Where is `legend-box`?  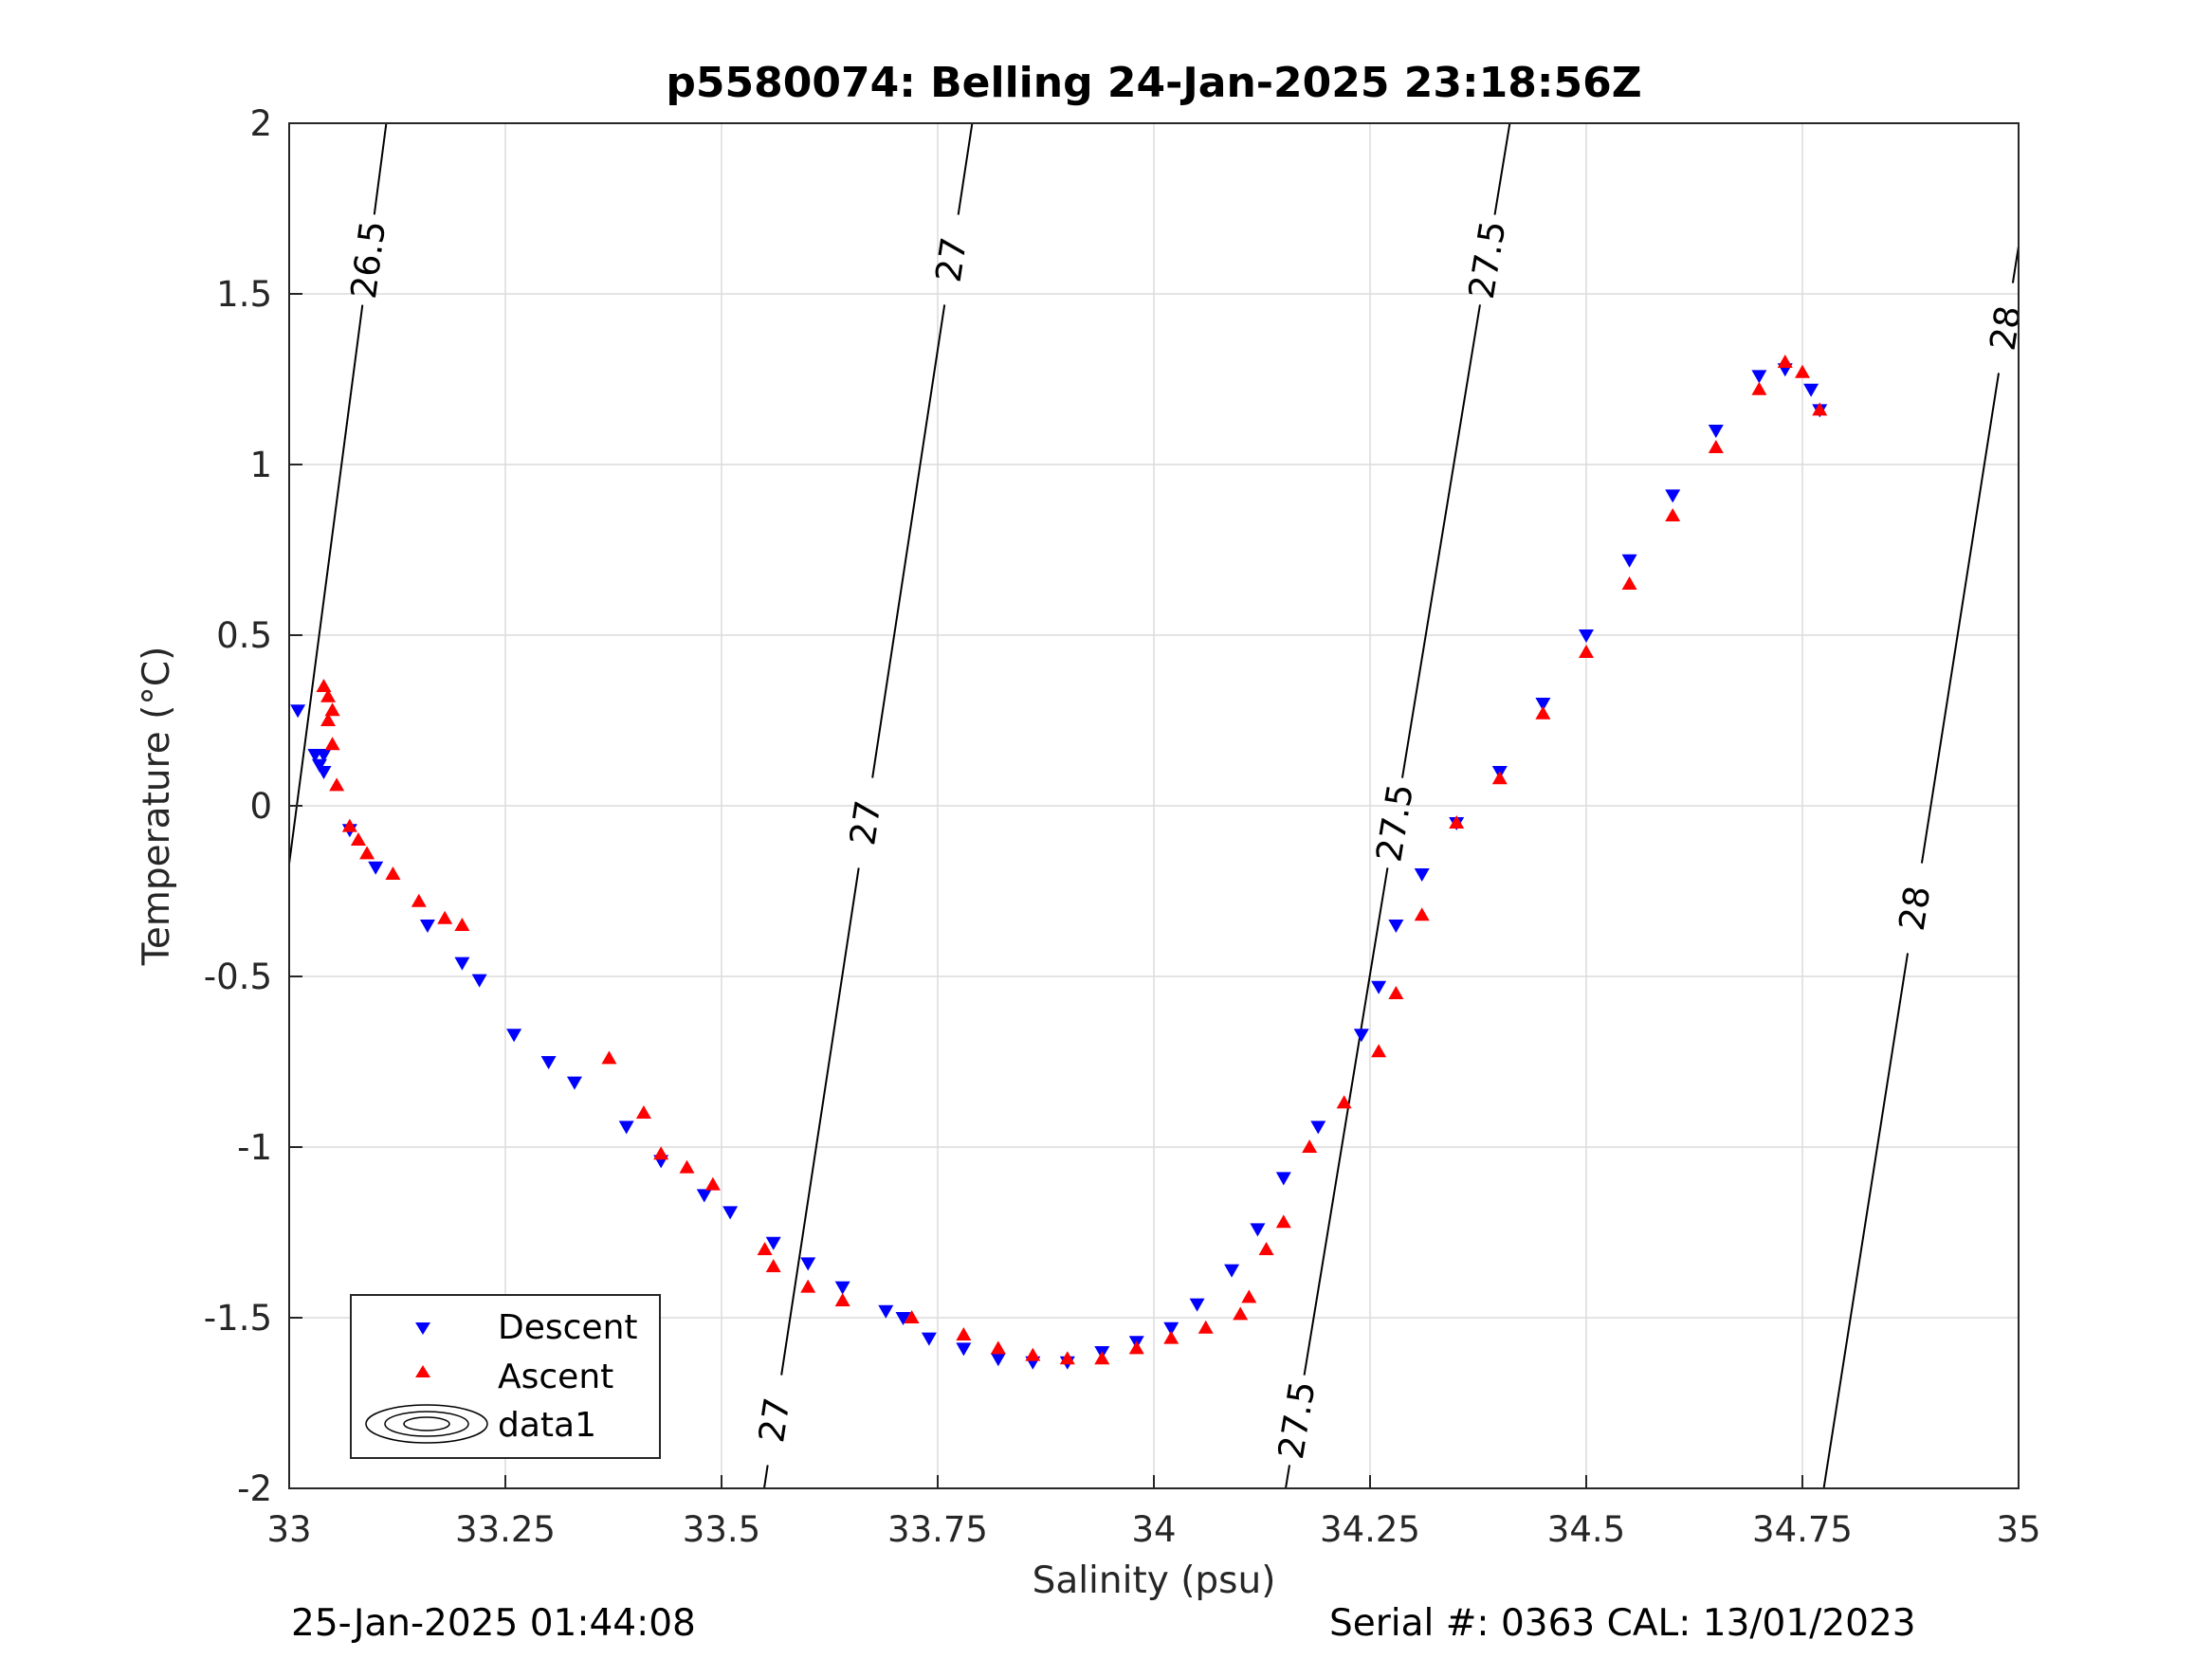
legend-box is located at coordinates (505, 1376).